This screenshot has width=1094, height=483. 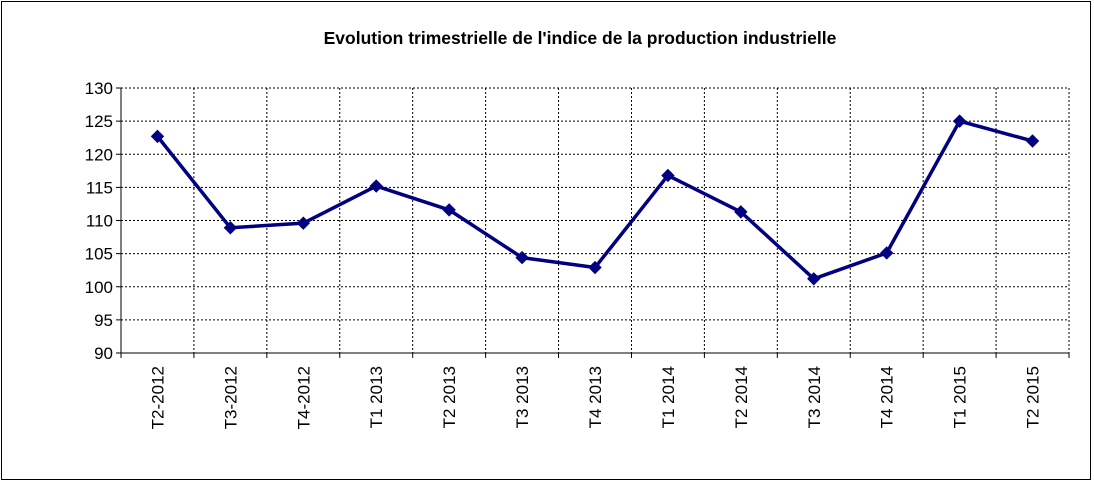 I want to click on x-tick-label: T2 2015, so click(x=1033, y=397).